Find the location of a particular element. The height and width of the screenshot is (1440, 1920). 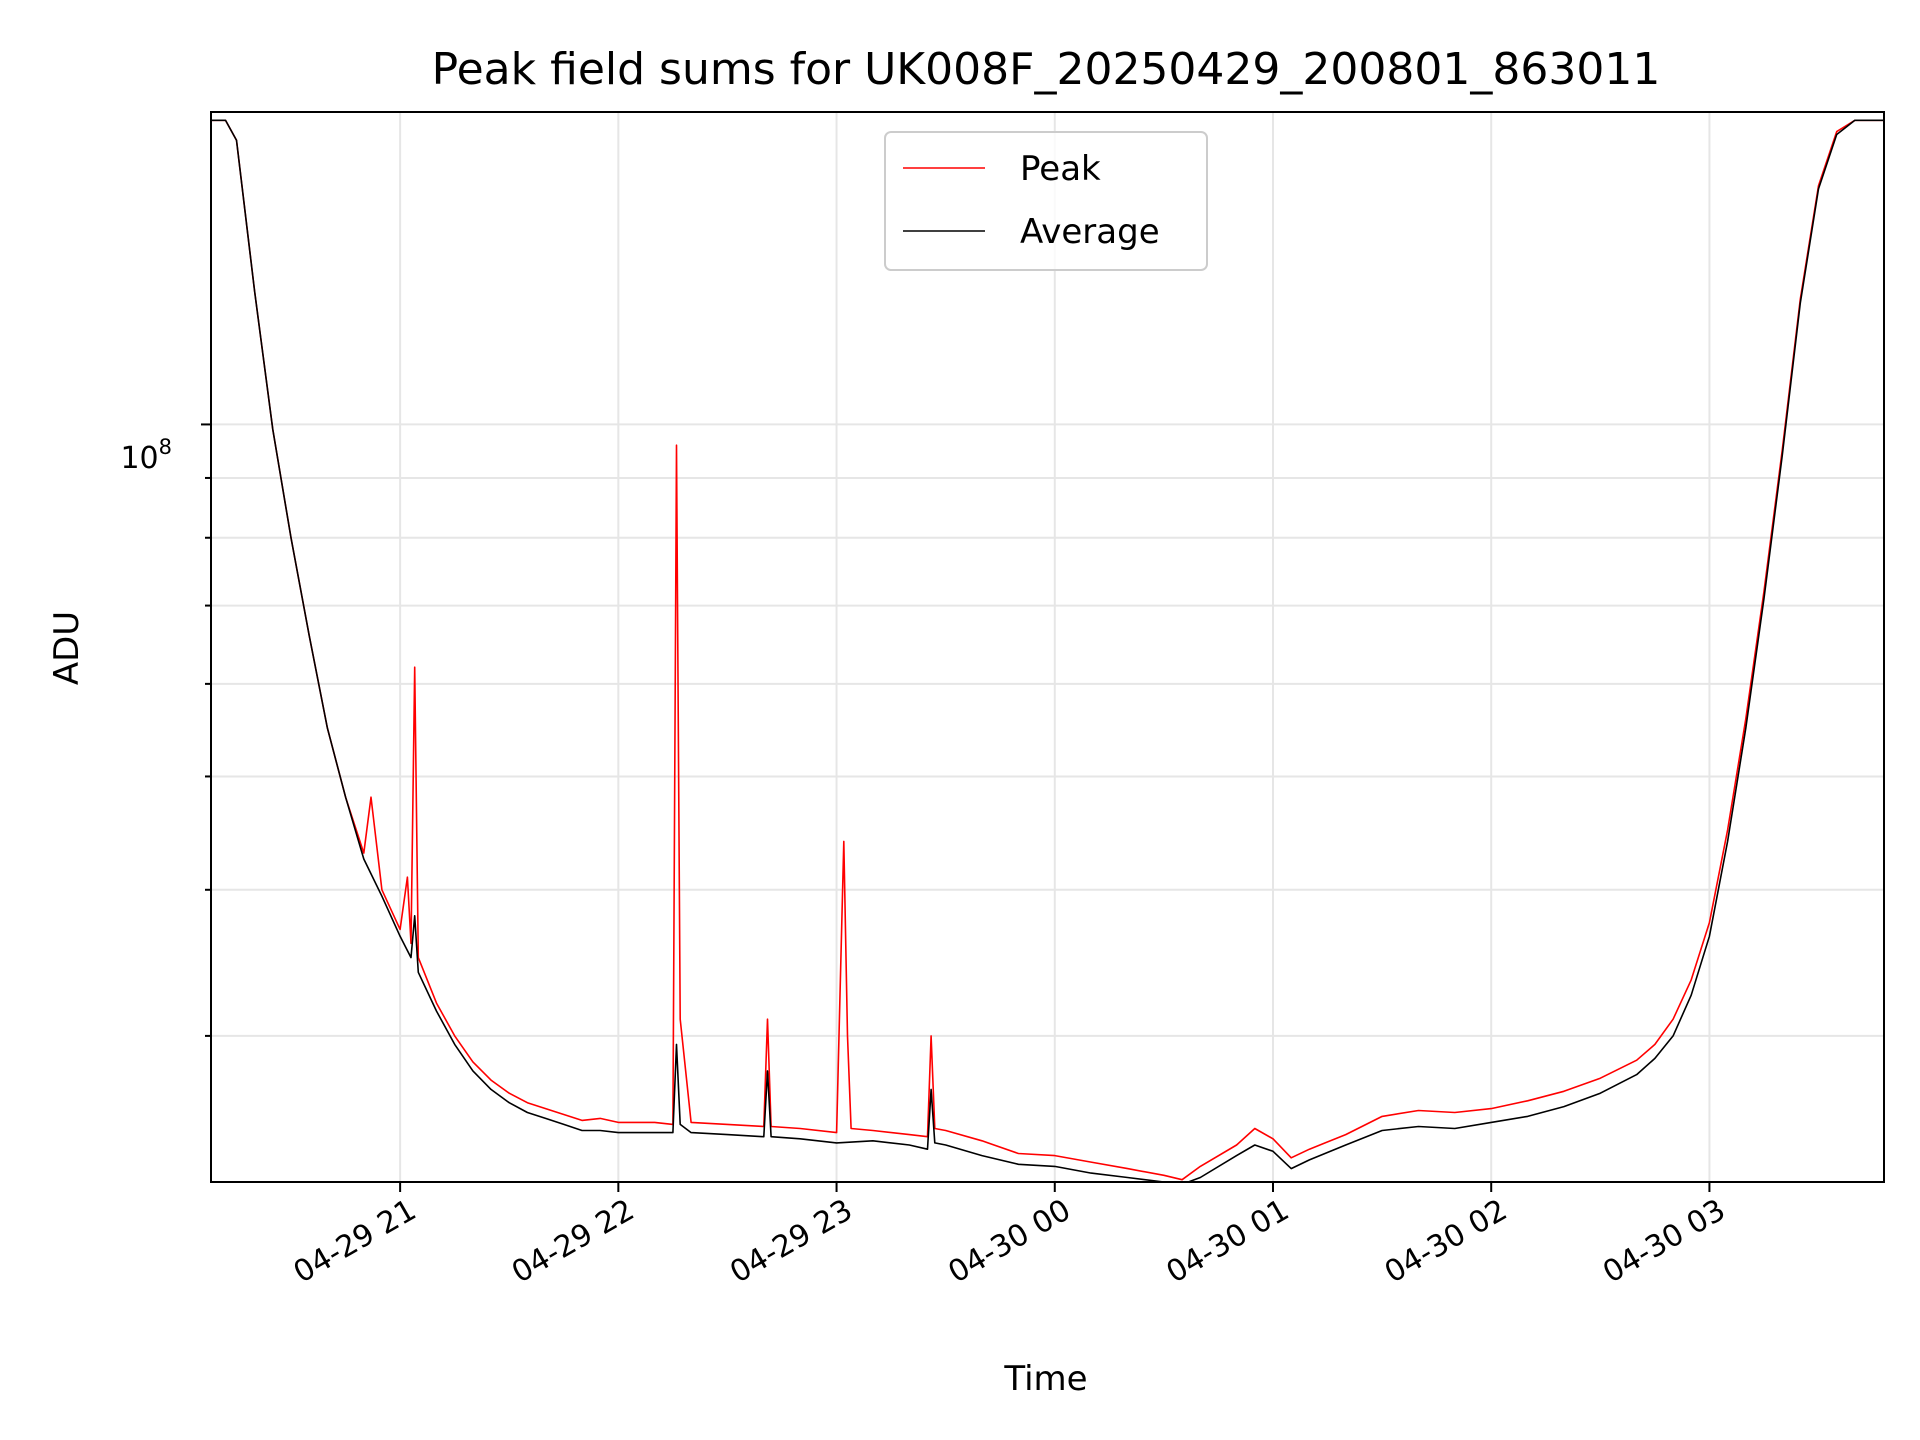

legend-label-average: Average is located at coordinates (1090, 232).